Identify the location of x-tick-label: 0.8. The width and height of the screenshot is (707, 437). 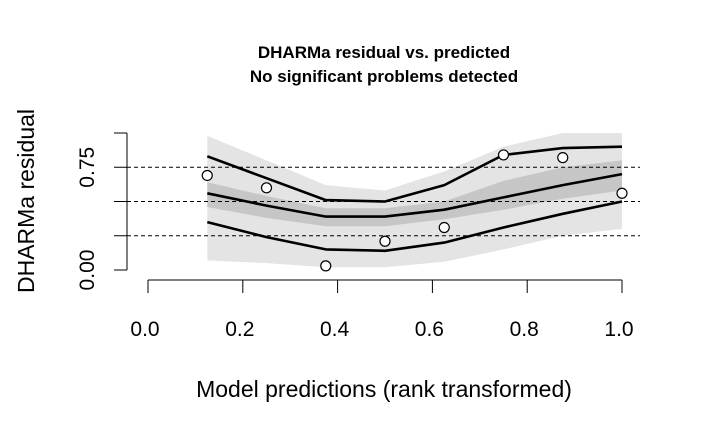
(524, 329).